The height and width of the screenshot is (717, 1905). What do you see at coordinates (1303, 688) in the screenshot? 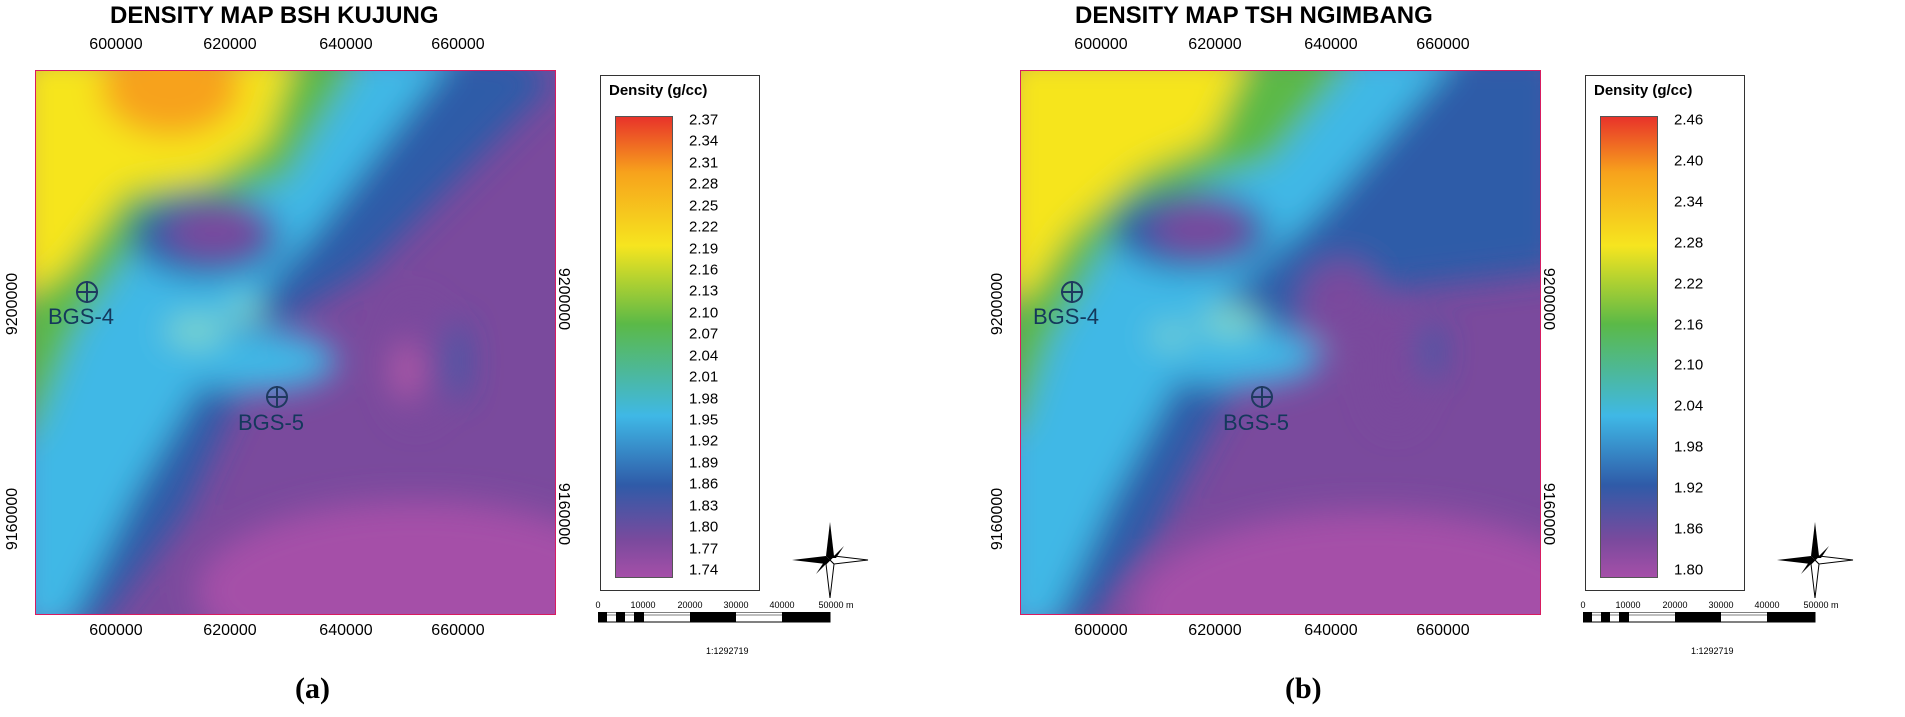
I see `figure-caption: (b)` at bounding box center [1303, 688].